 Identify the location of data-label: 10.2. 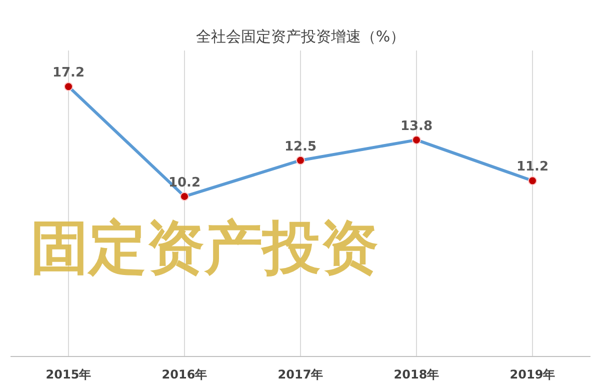
(184, 182).